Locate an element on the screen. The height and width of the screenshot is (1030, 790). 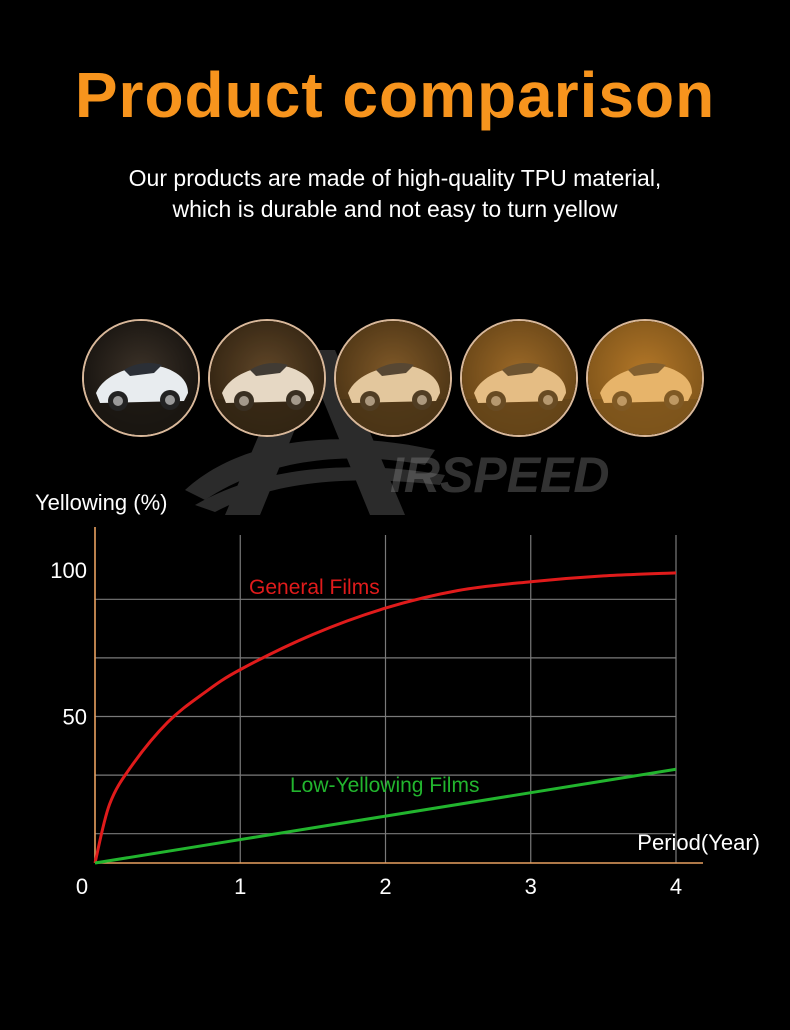
brand-watermark-logo: IRSPEED is located at coordinates (397, 432).